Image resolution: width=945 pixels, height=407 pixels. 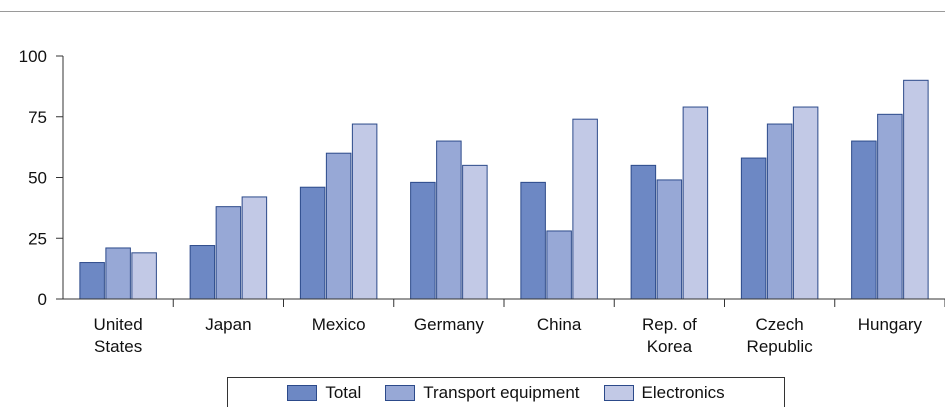 What do you see at coordinates (683, 392) in the screenshot?
I see `legend-label-electronics: Electronics` at bounding box center [683, 392].